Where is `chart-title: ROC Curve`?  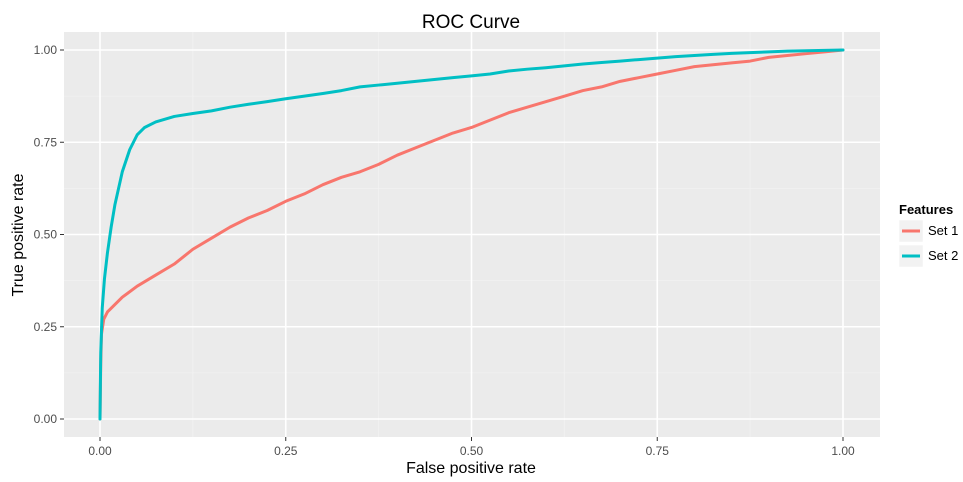
chart-title: ROC Curve is located at coordinates (471, 22).